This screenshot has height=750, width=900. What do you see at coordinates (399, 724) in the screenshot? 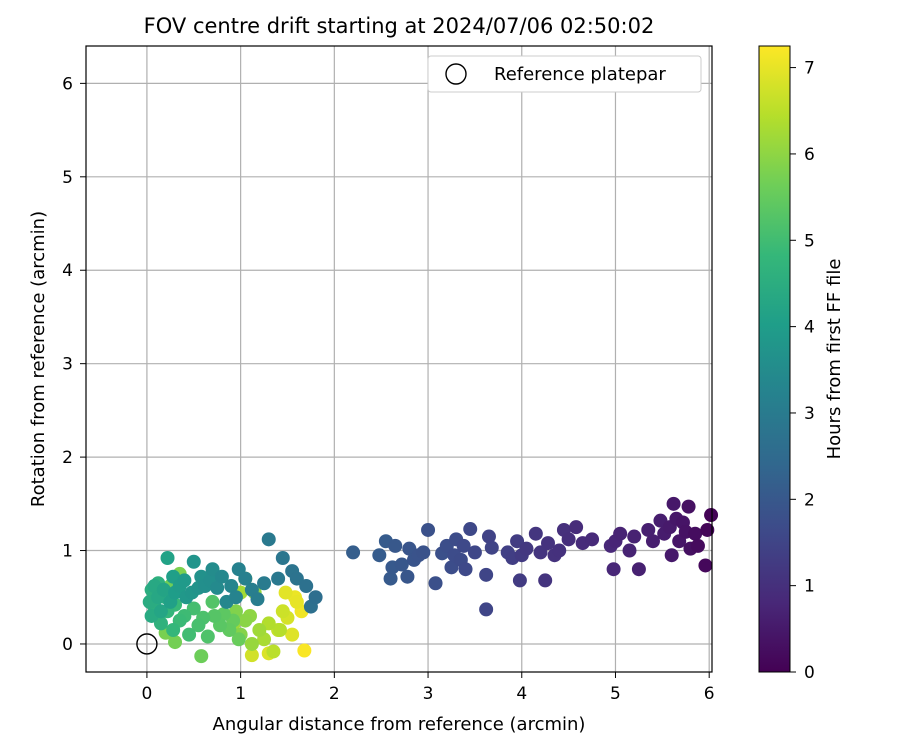
I see `x-axis-label: Angular distance from reference (arcmin)` at bounding box center [399, 724].